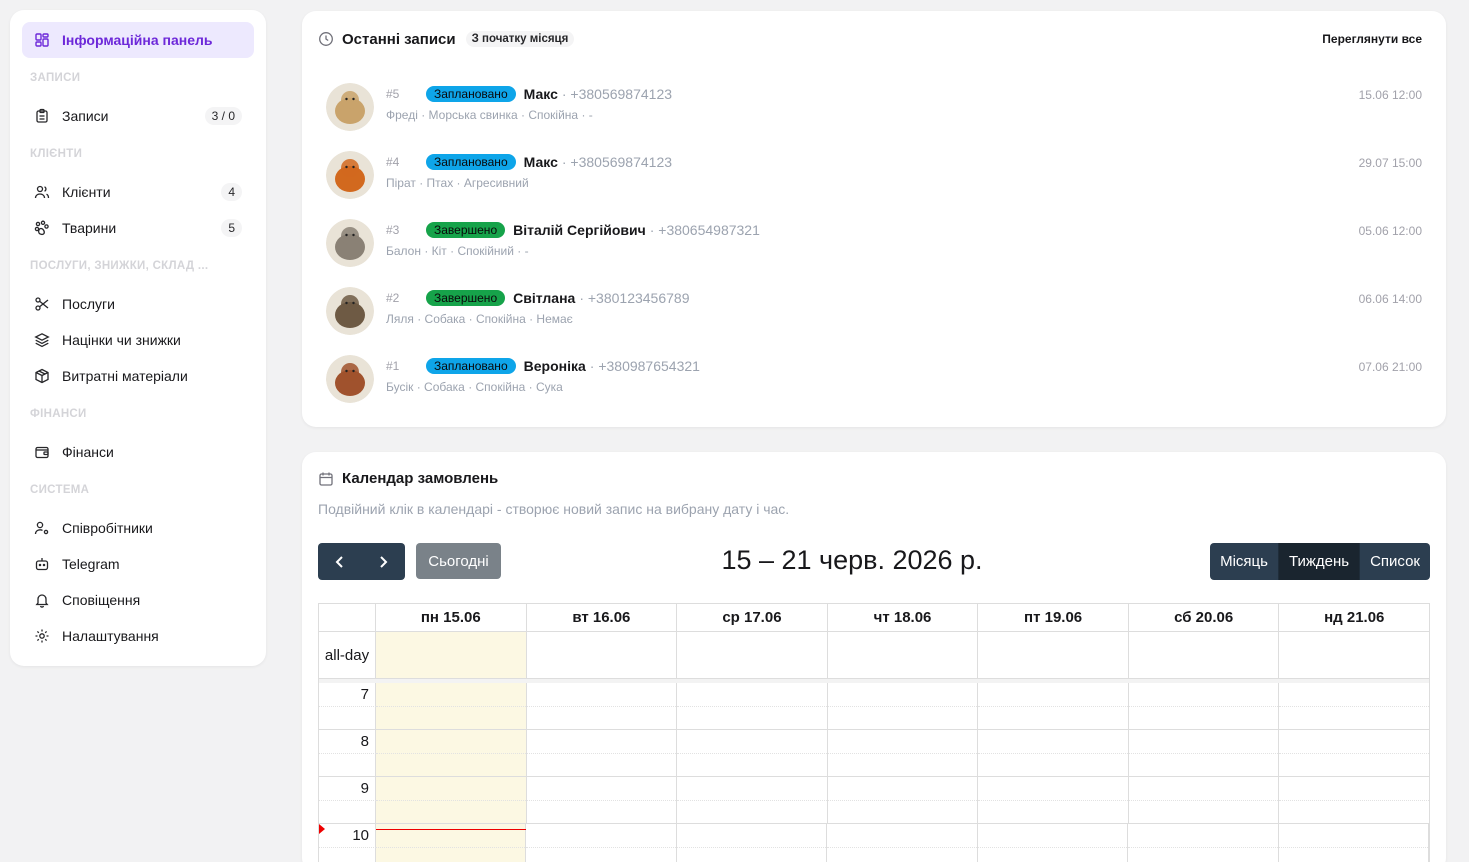 This screenshot has height=862, width=1469. I want to click on sidebar-item-pets: Тварини 5, so click(138, 228).